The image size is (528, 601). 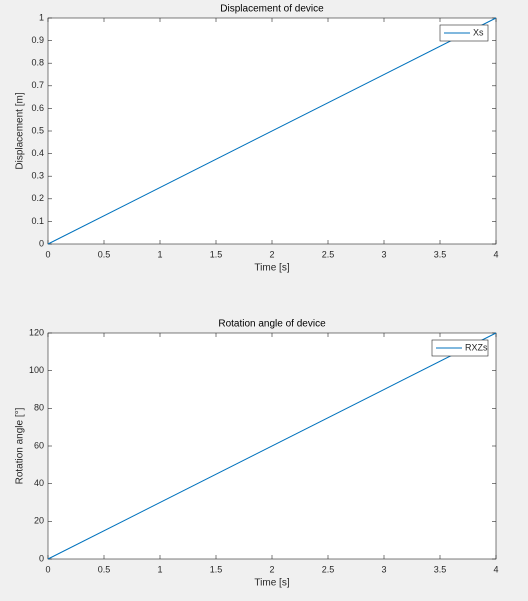 I want to click on y-tick-label: 100, so click(x=36, y=370).